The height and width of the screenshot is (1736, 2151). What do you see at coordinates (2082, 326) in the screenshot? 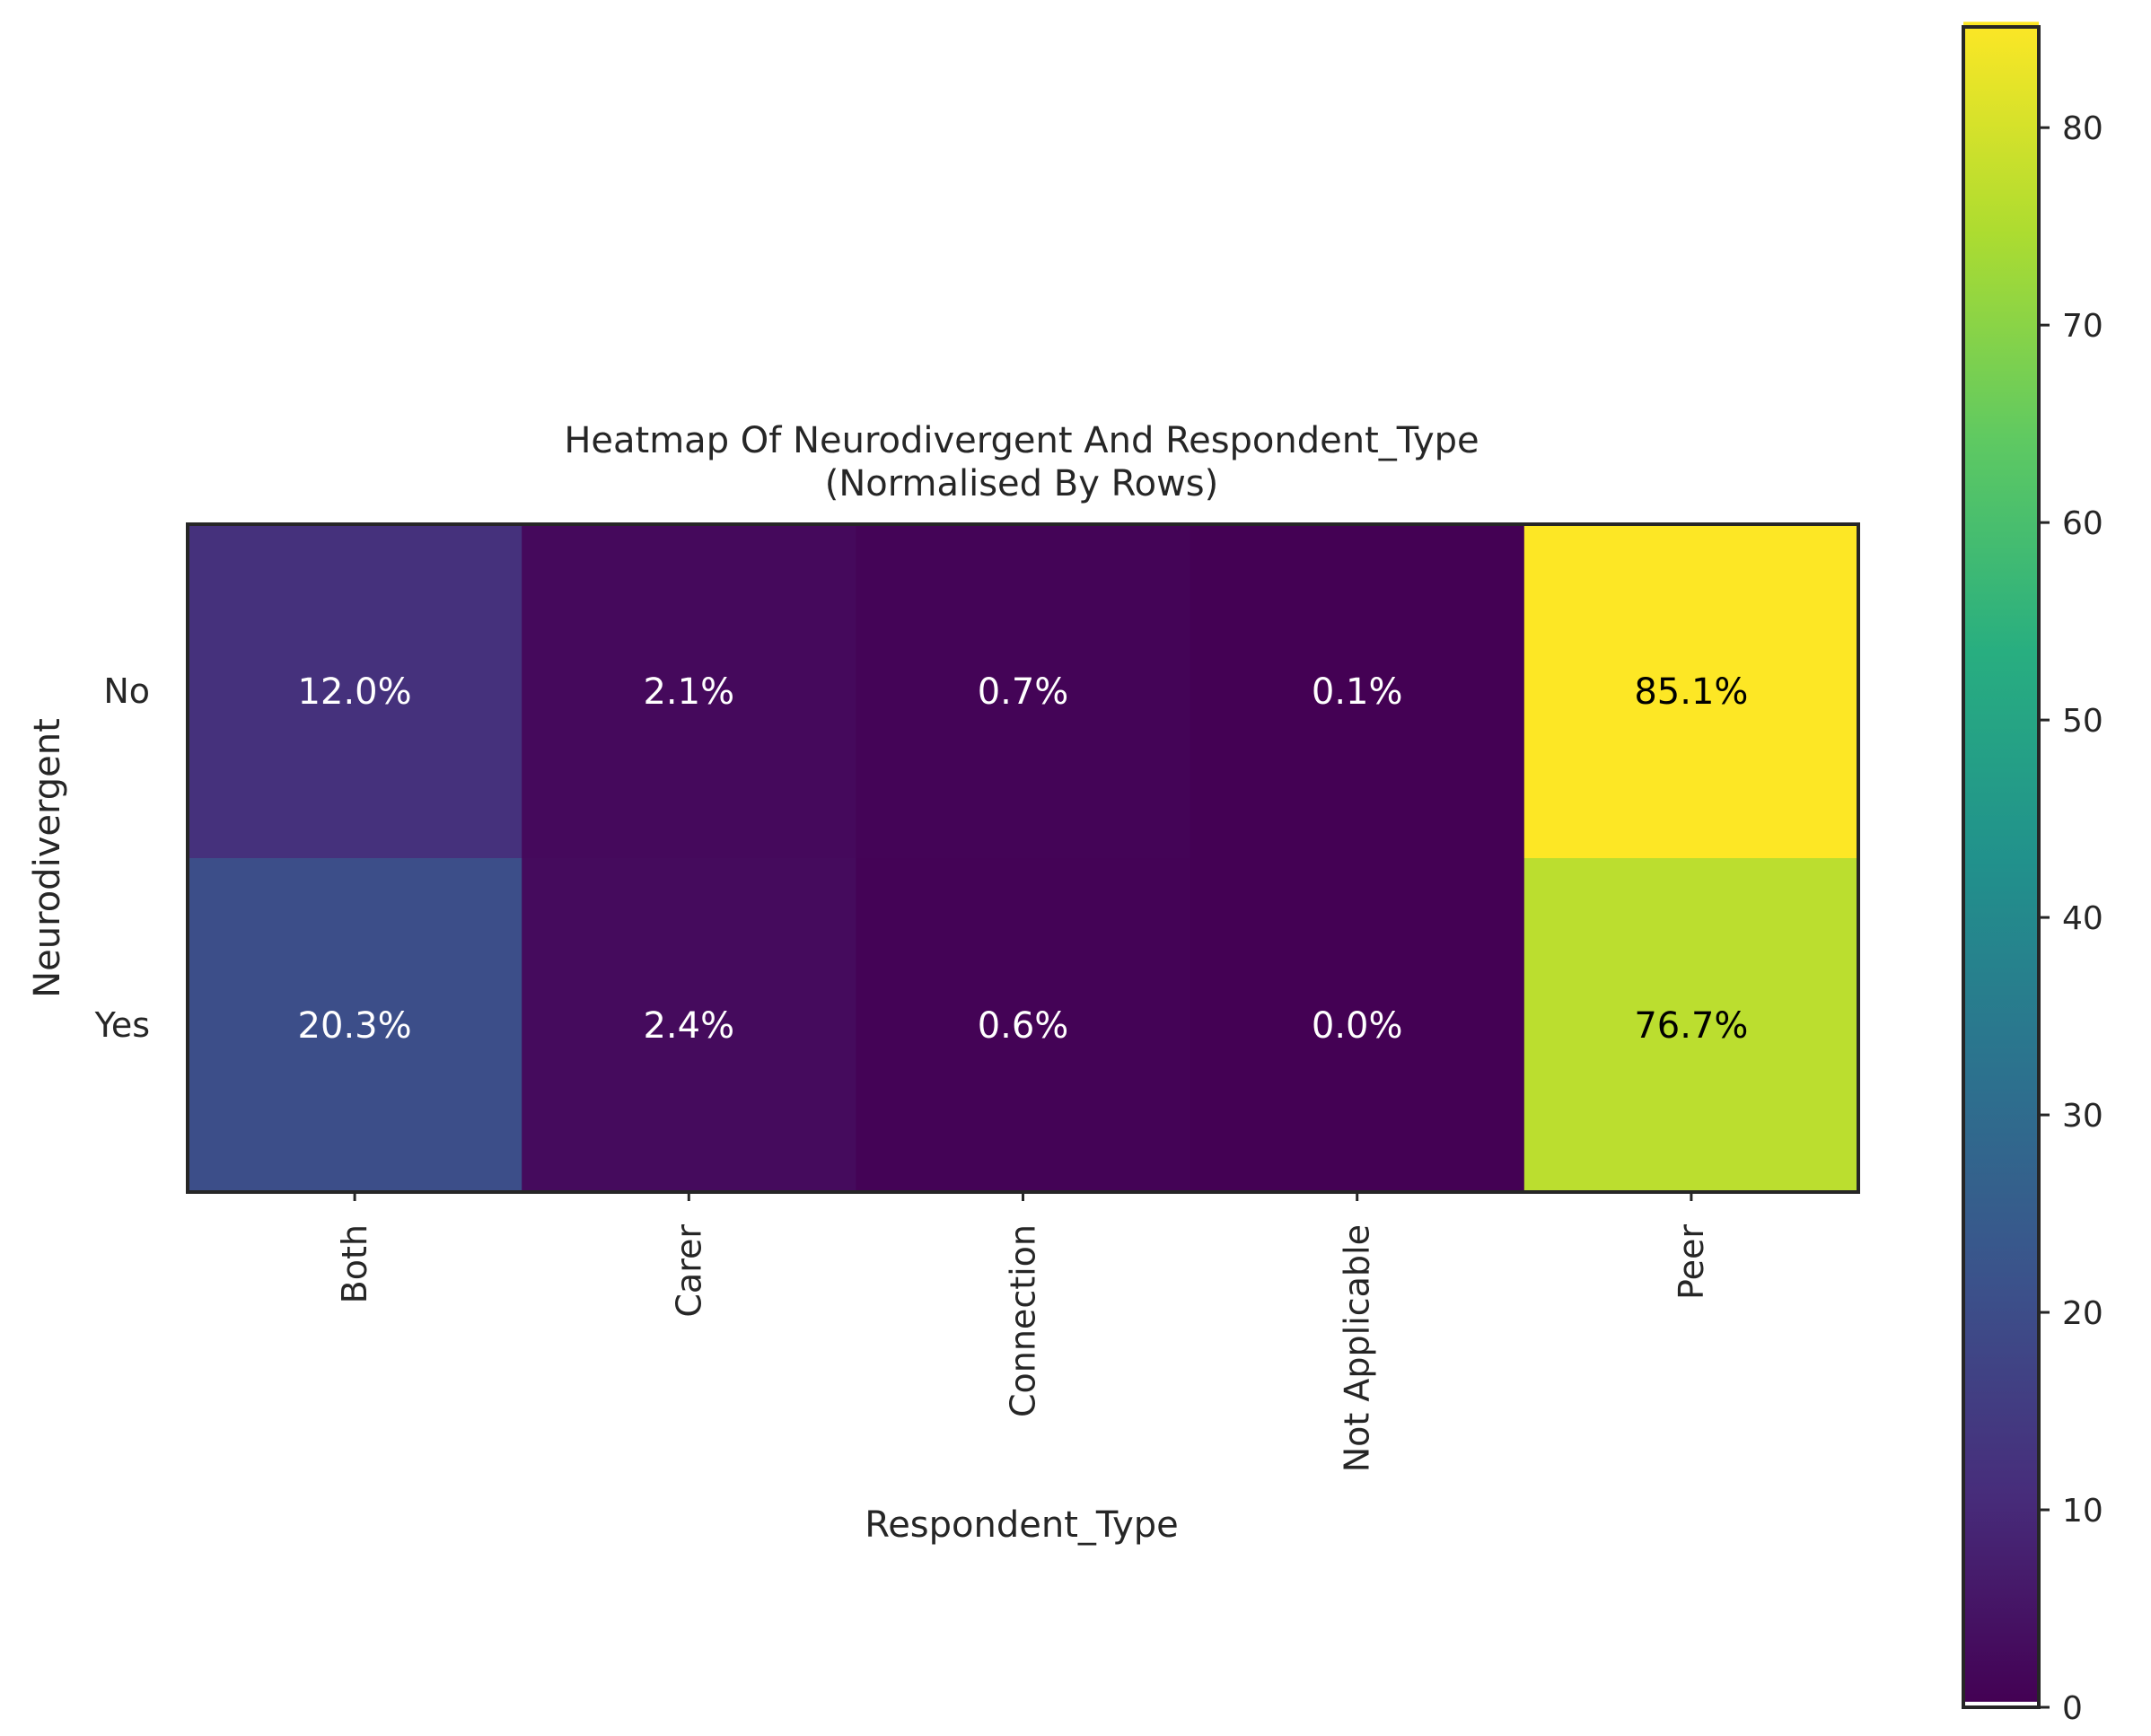
I see `colorbar-tick-label: 70` at bounding box center [2082, 326].